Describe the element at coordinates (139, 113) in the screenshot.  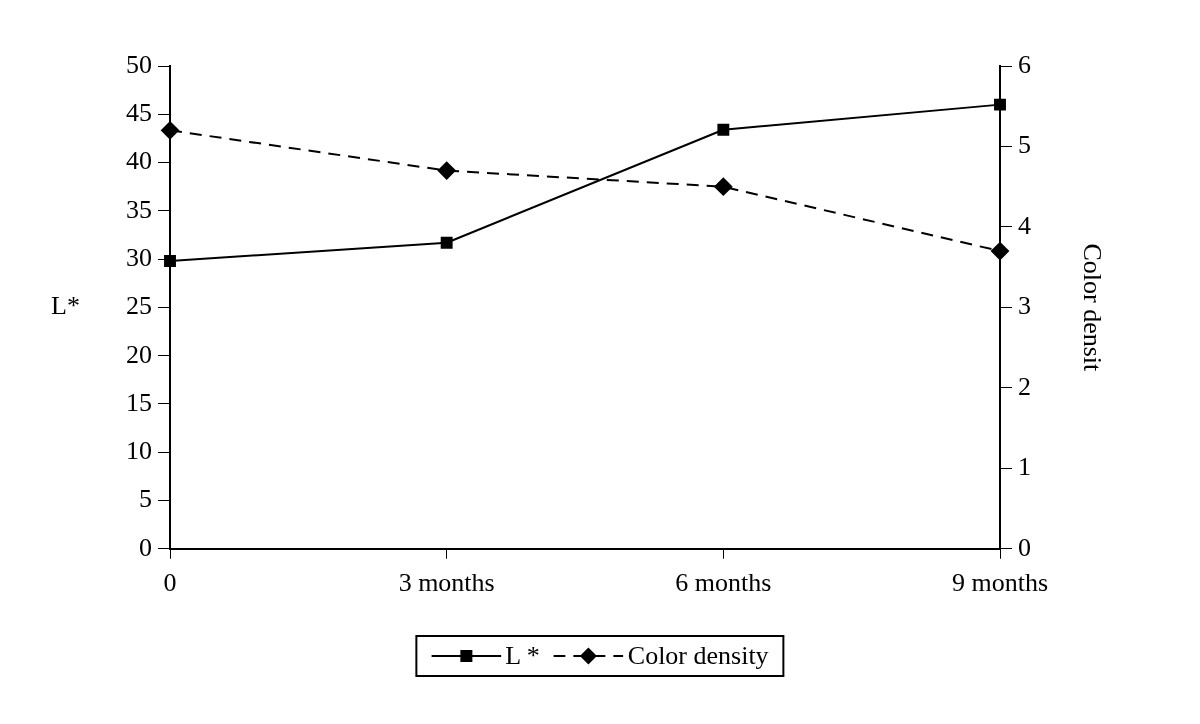
I see `y-tick-label: 45` at that location.